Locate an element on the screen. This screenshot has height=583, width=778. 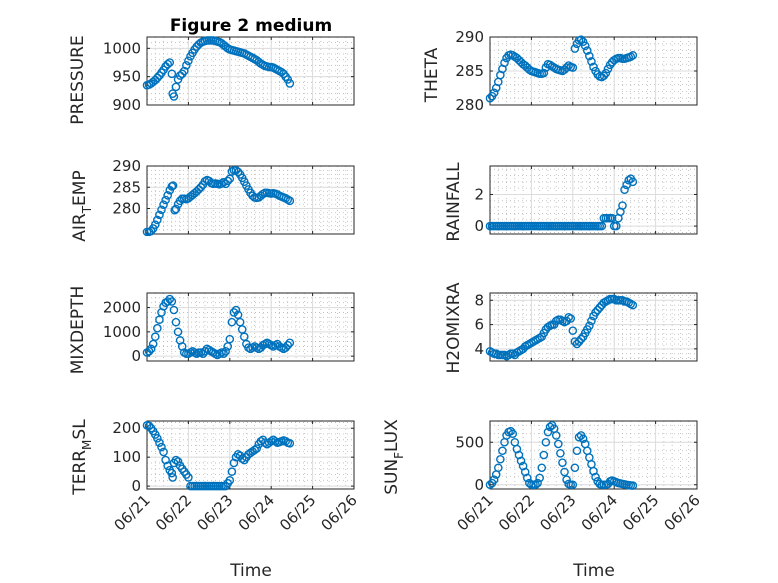
theta-subplot: 280 285 290 is located at coordinates (576, 71).